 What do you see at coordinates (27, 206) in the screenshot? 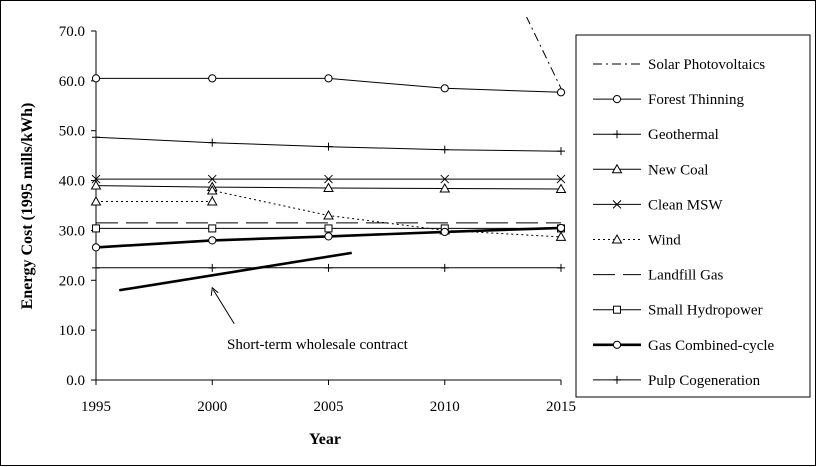
I see `y-axis-title: Energy Cost (1995 mills/kWh)` at bounding box center [27, 206].